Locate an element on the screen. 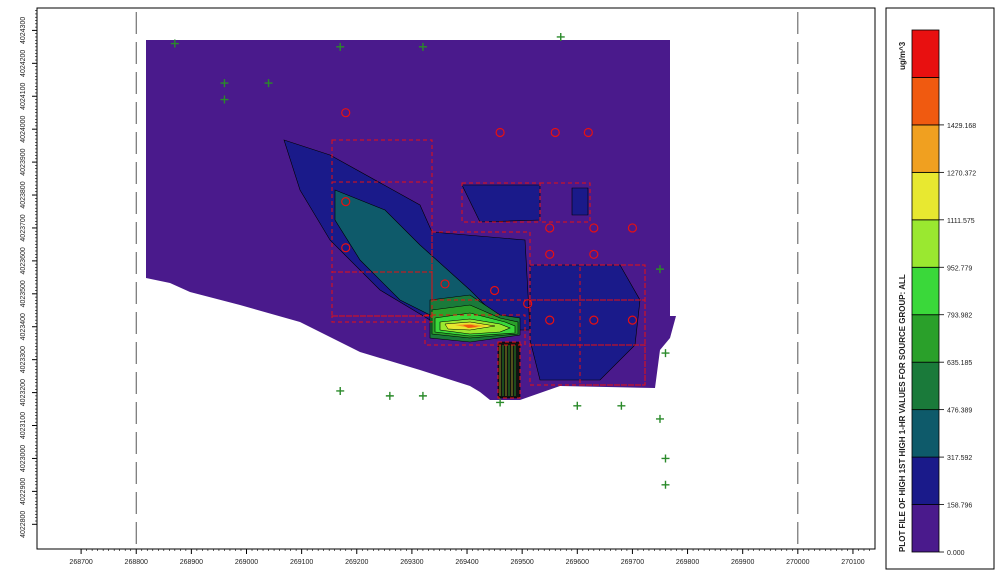 The height and width of the screenshot is (576, 997). y-tick-label: 4024100 is located at coordinates (23, 96).